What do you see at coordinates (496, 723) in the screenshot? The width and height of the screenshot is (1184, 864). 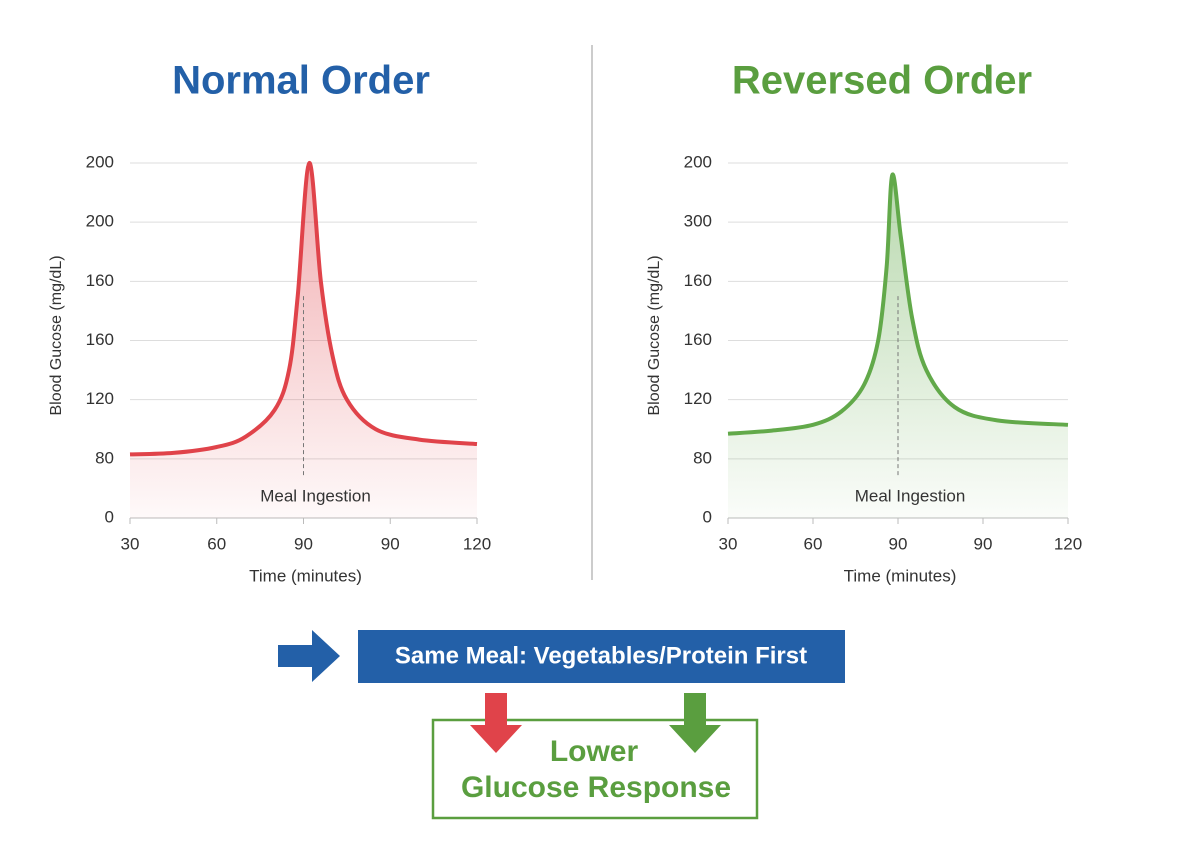 I see `down-arrow-red` at bounding box center [496, 723].